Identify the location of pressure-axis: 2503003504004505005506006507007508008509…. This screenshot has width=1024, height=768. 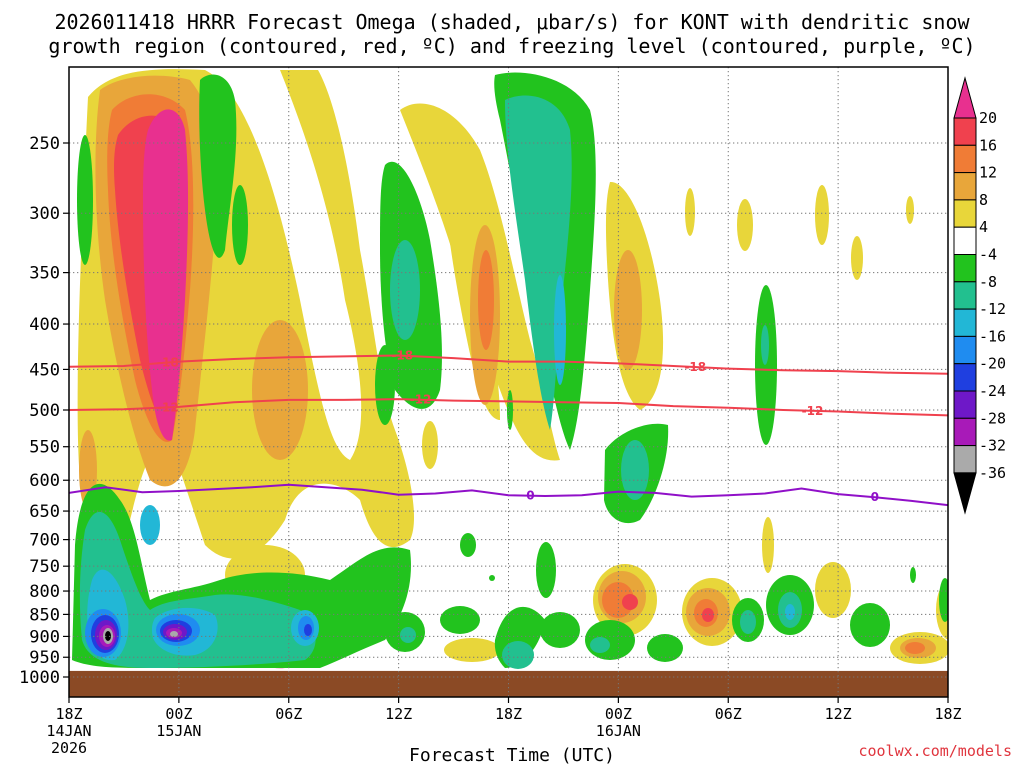
(44, 411).